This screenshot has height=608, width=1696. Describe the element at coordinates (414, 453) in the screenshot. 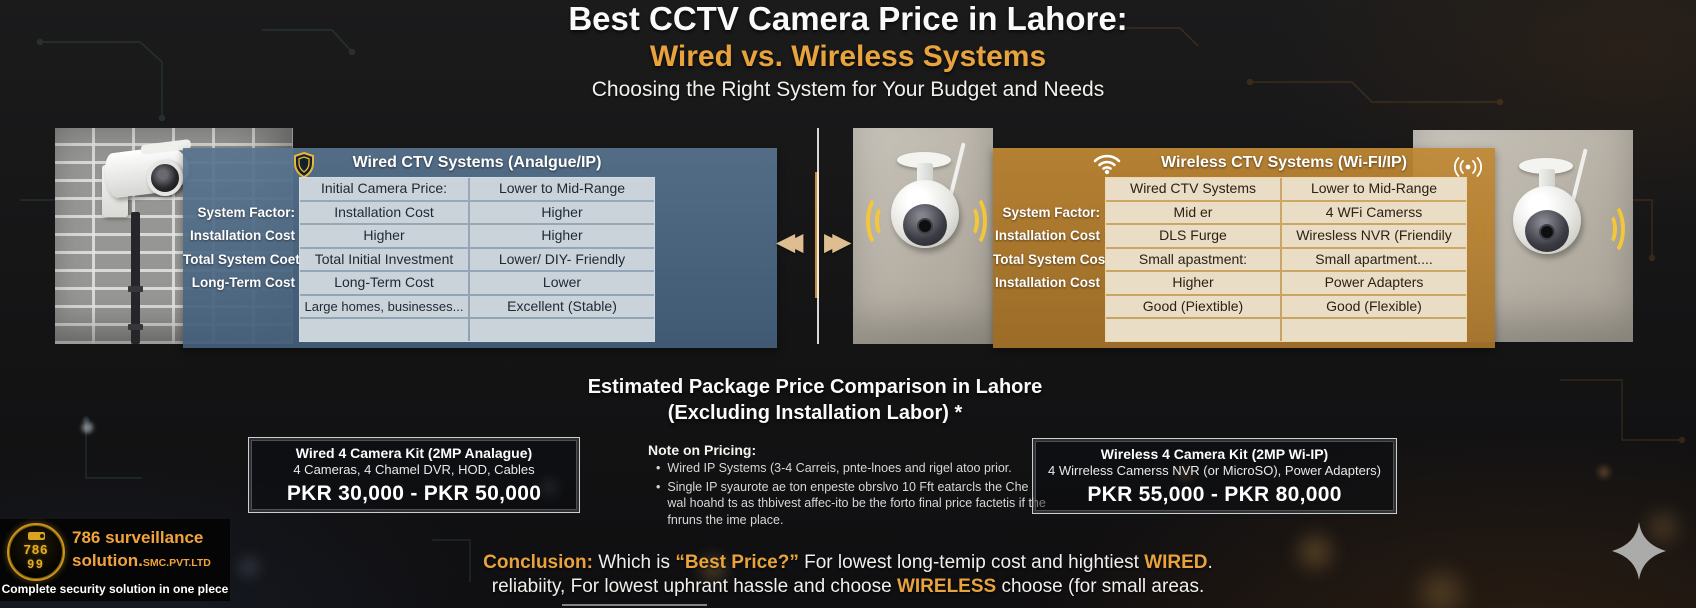

I see `wired-kit-title: Wired 4 Camera Kit (2MP Analague)` at that location.